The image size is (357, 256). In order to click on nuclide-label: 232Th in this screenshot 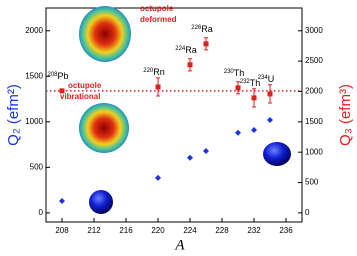, I will do `click(250, 83)`.